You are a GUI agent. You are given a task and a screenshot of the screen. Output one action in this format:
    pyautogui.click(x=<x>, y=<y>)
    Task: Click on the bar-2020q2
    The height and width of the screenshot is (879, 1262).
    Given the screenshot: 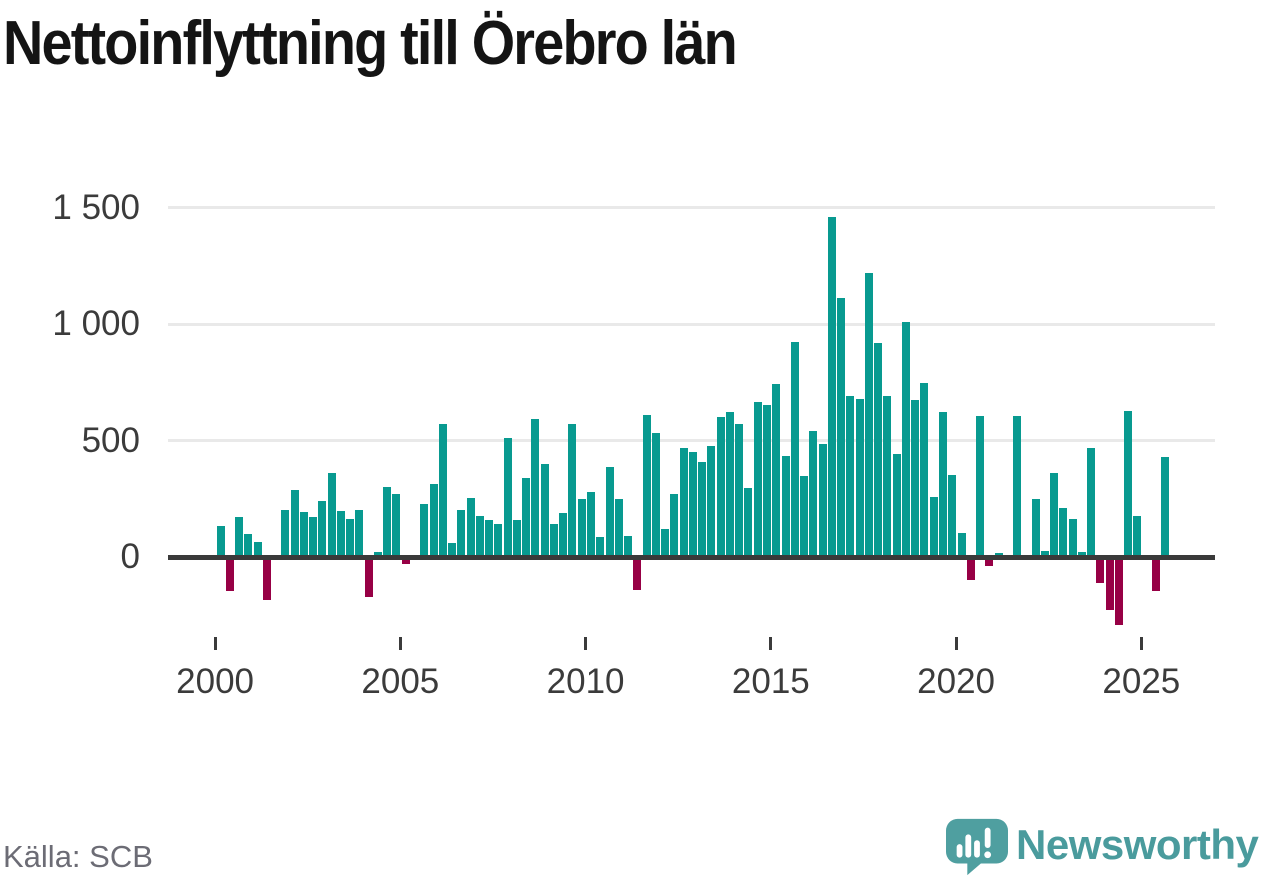 What is the action you would take?
    pyautogui.click(x=970, y=569)
    